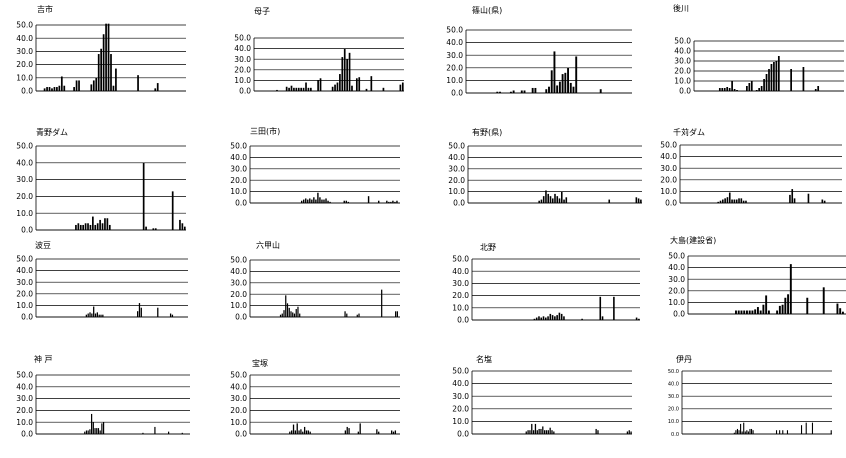  I want to click on chart-panel: 有野(県) 0.0 10.0 20.0 30.0 40.0 50.0, so click(531, 175).